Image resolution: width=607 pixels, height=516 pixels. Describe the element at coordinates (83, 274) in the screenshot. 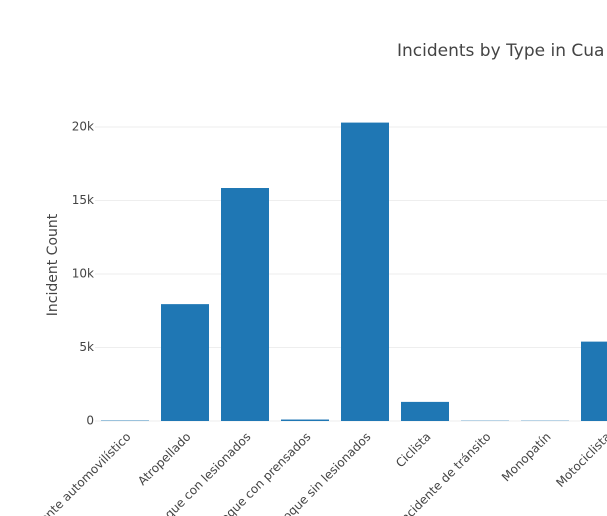

I see `y-tick-label: 10k` at that location.